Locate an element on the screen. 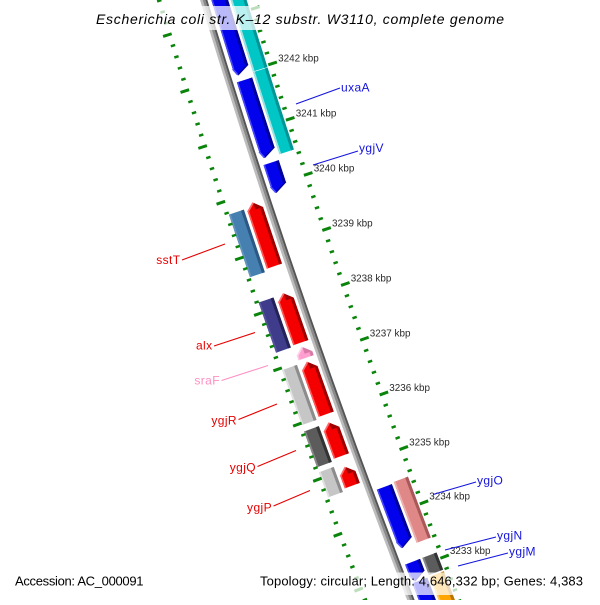 The width and height of the screenshot is (600, 605). svg-text: 3239 kbp is located at coordinates (352, 224).